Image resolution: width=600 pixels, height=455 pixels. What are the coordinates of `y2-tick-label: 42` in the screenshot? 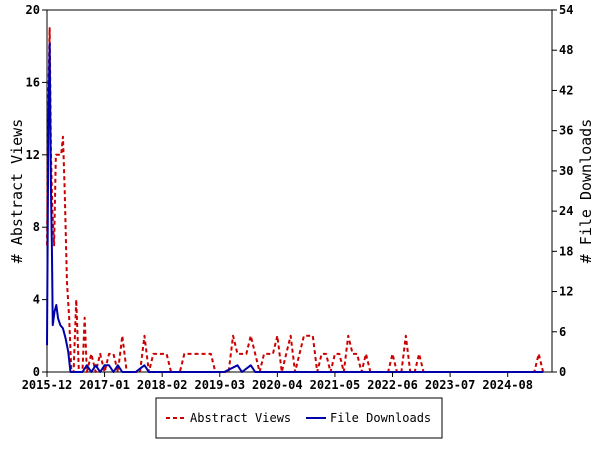 It's located at (566, 90).